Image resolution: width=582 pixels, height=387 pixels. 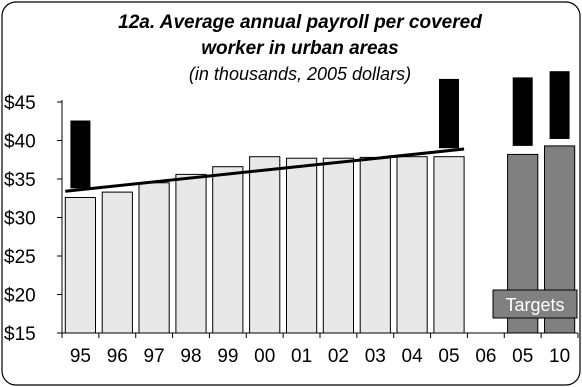 What do you see at coordinates (20, 296) in the screenshot?
I see `y-tick-label: $20` at bounding box center [20, 296].